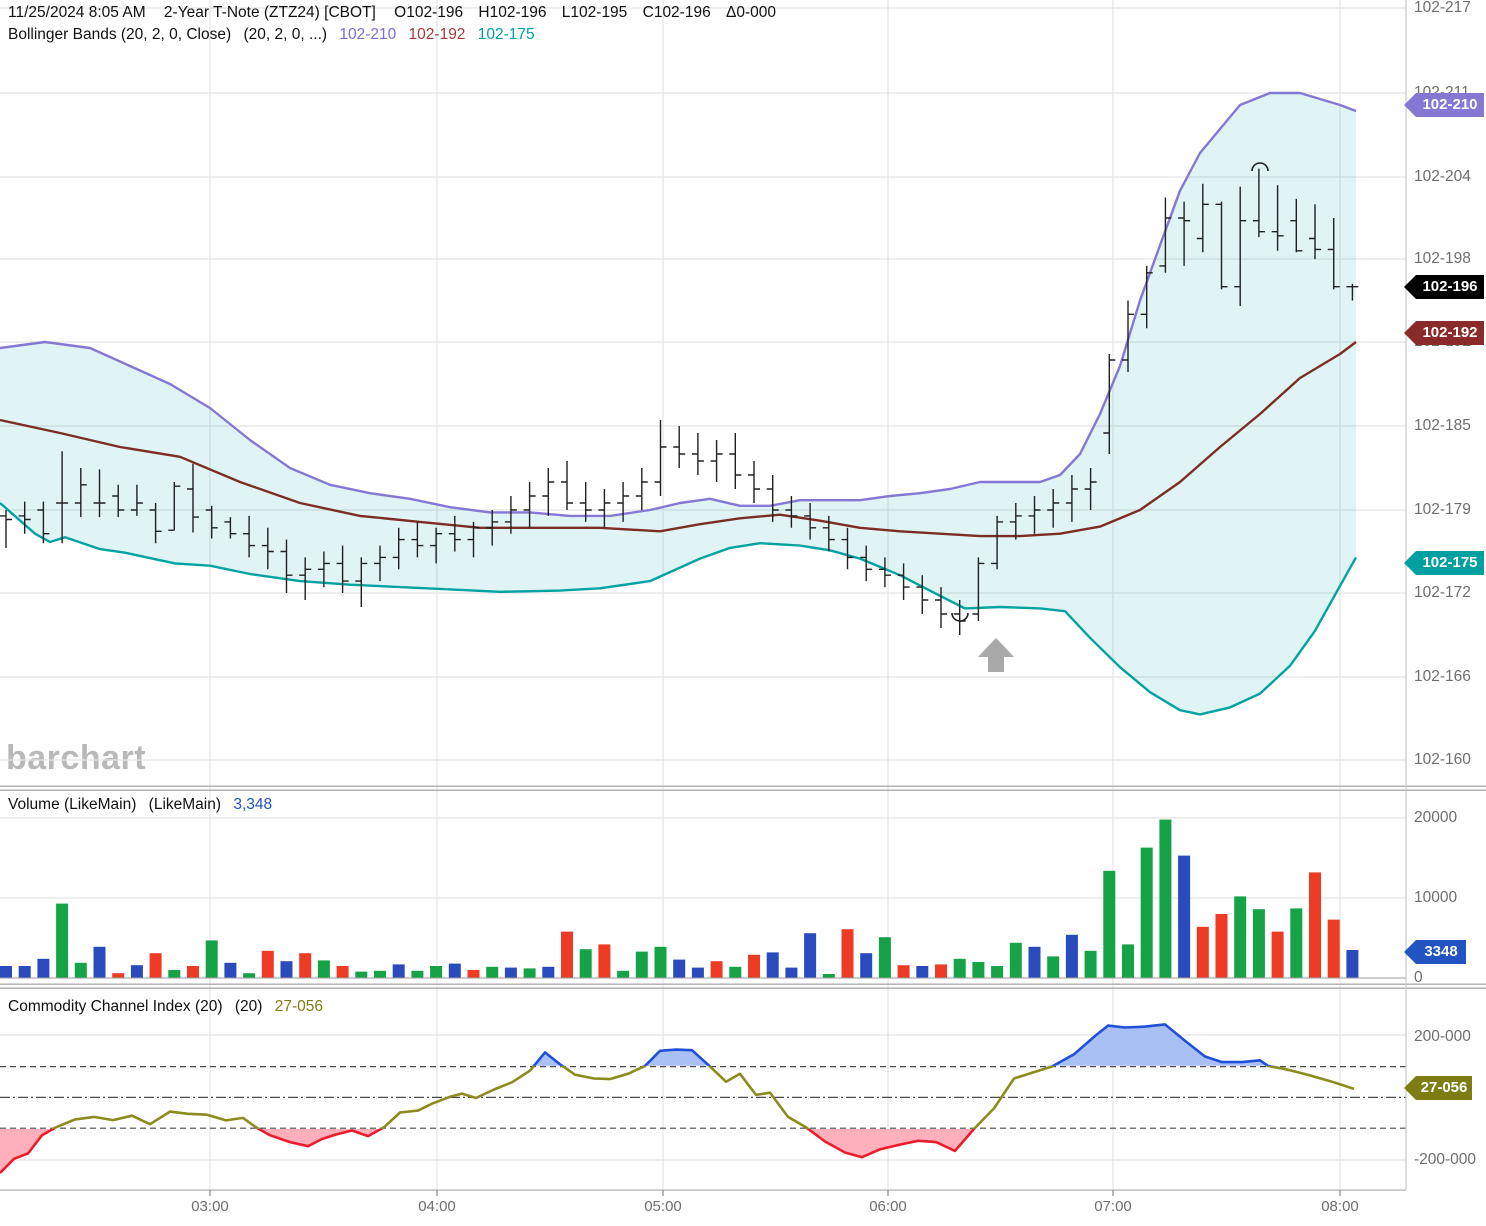  Describe the element at coordinates (1113, 1206) in the screenshot. I see `time-tick-label: 07:00` at that location.